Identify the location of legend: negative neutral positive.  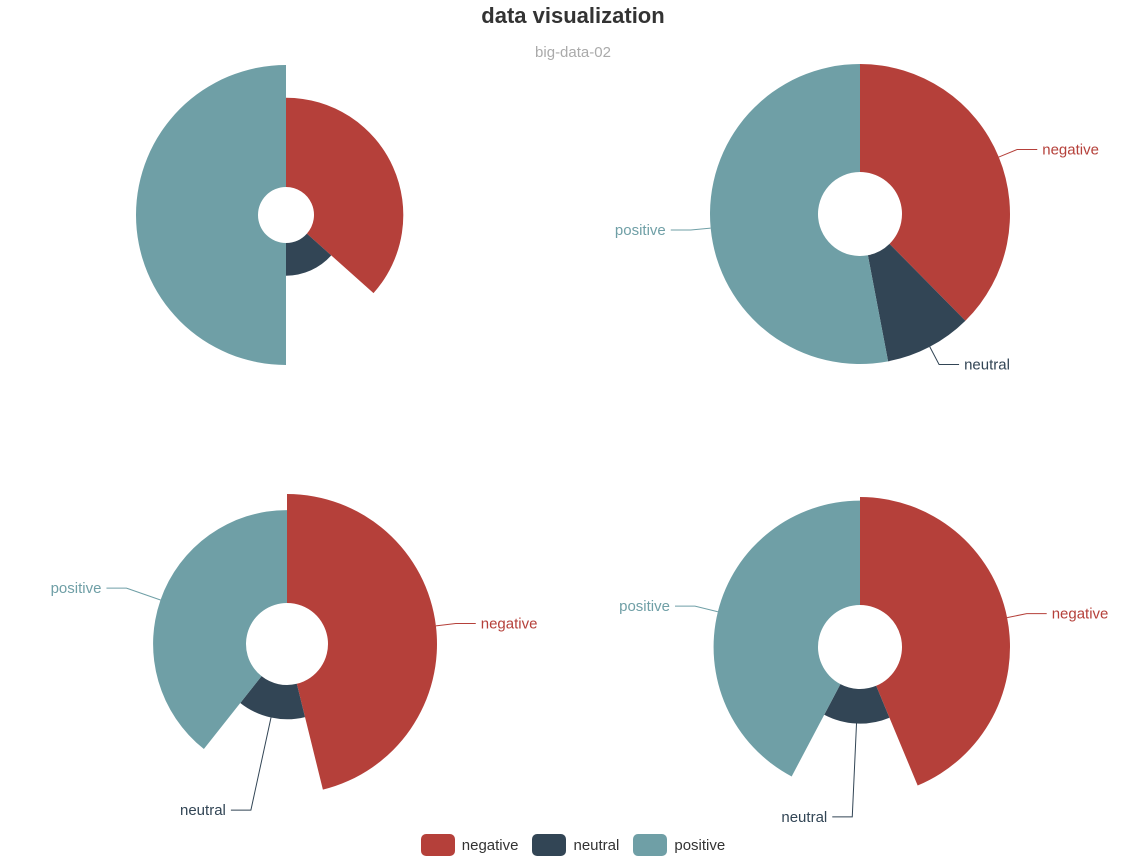
(573, 845).